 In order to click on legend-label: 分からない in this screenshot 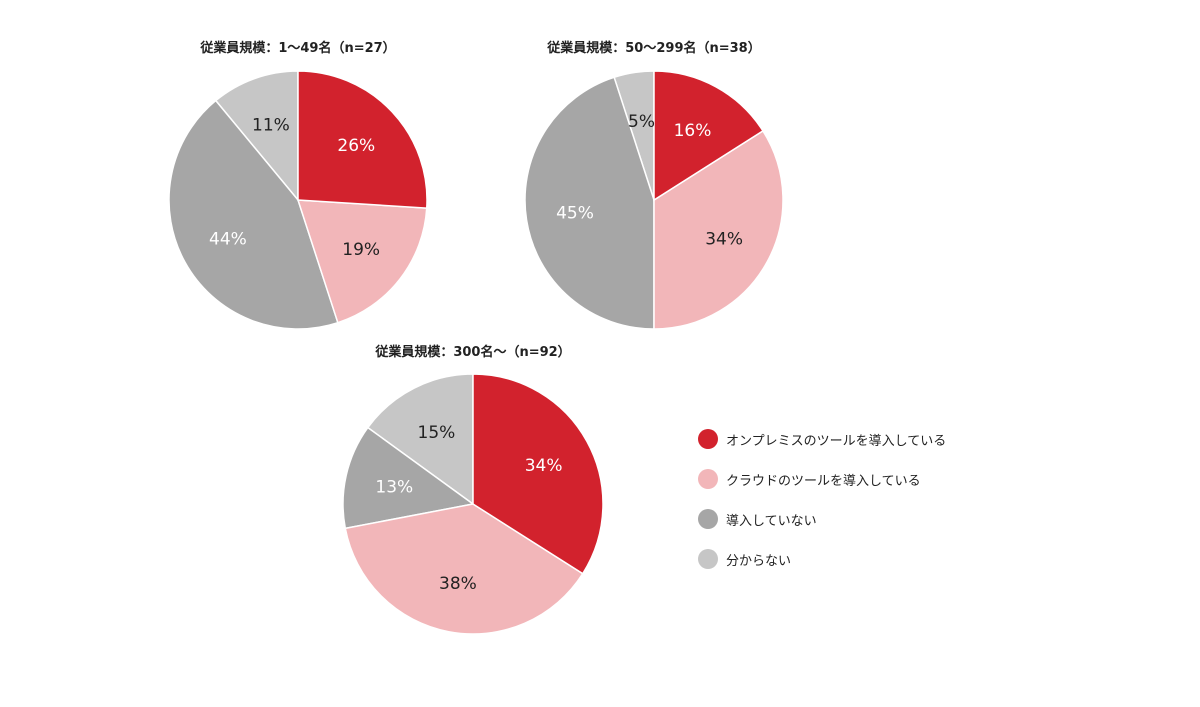, I will do `click(759, 561)`.